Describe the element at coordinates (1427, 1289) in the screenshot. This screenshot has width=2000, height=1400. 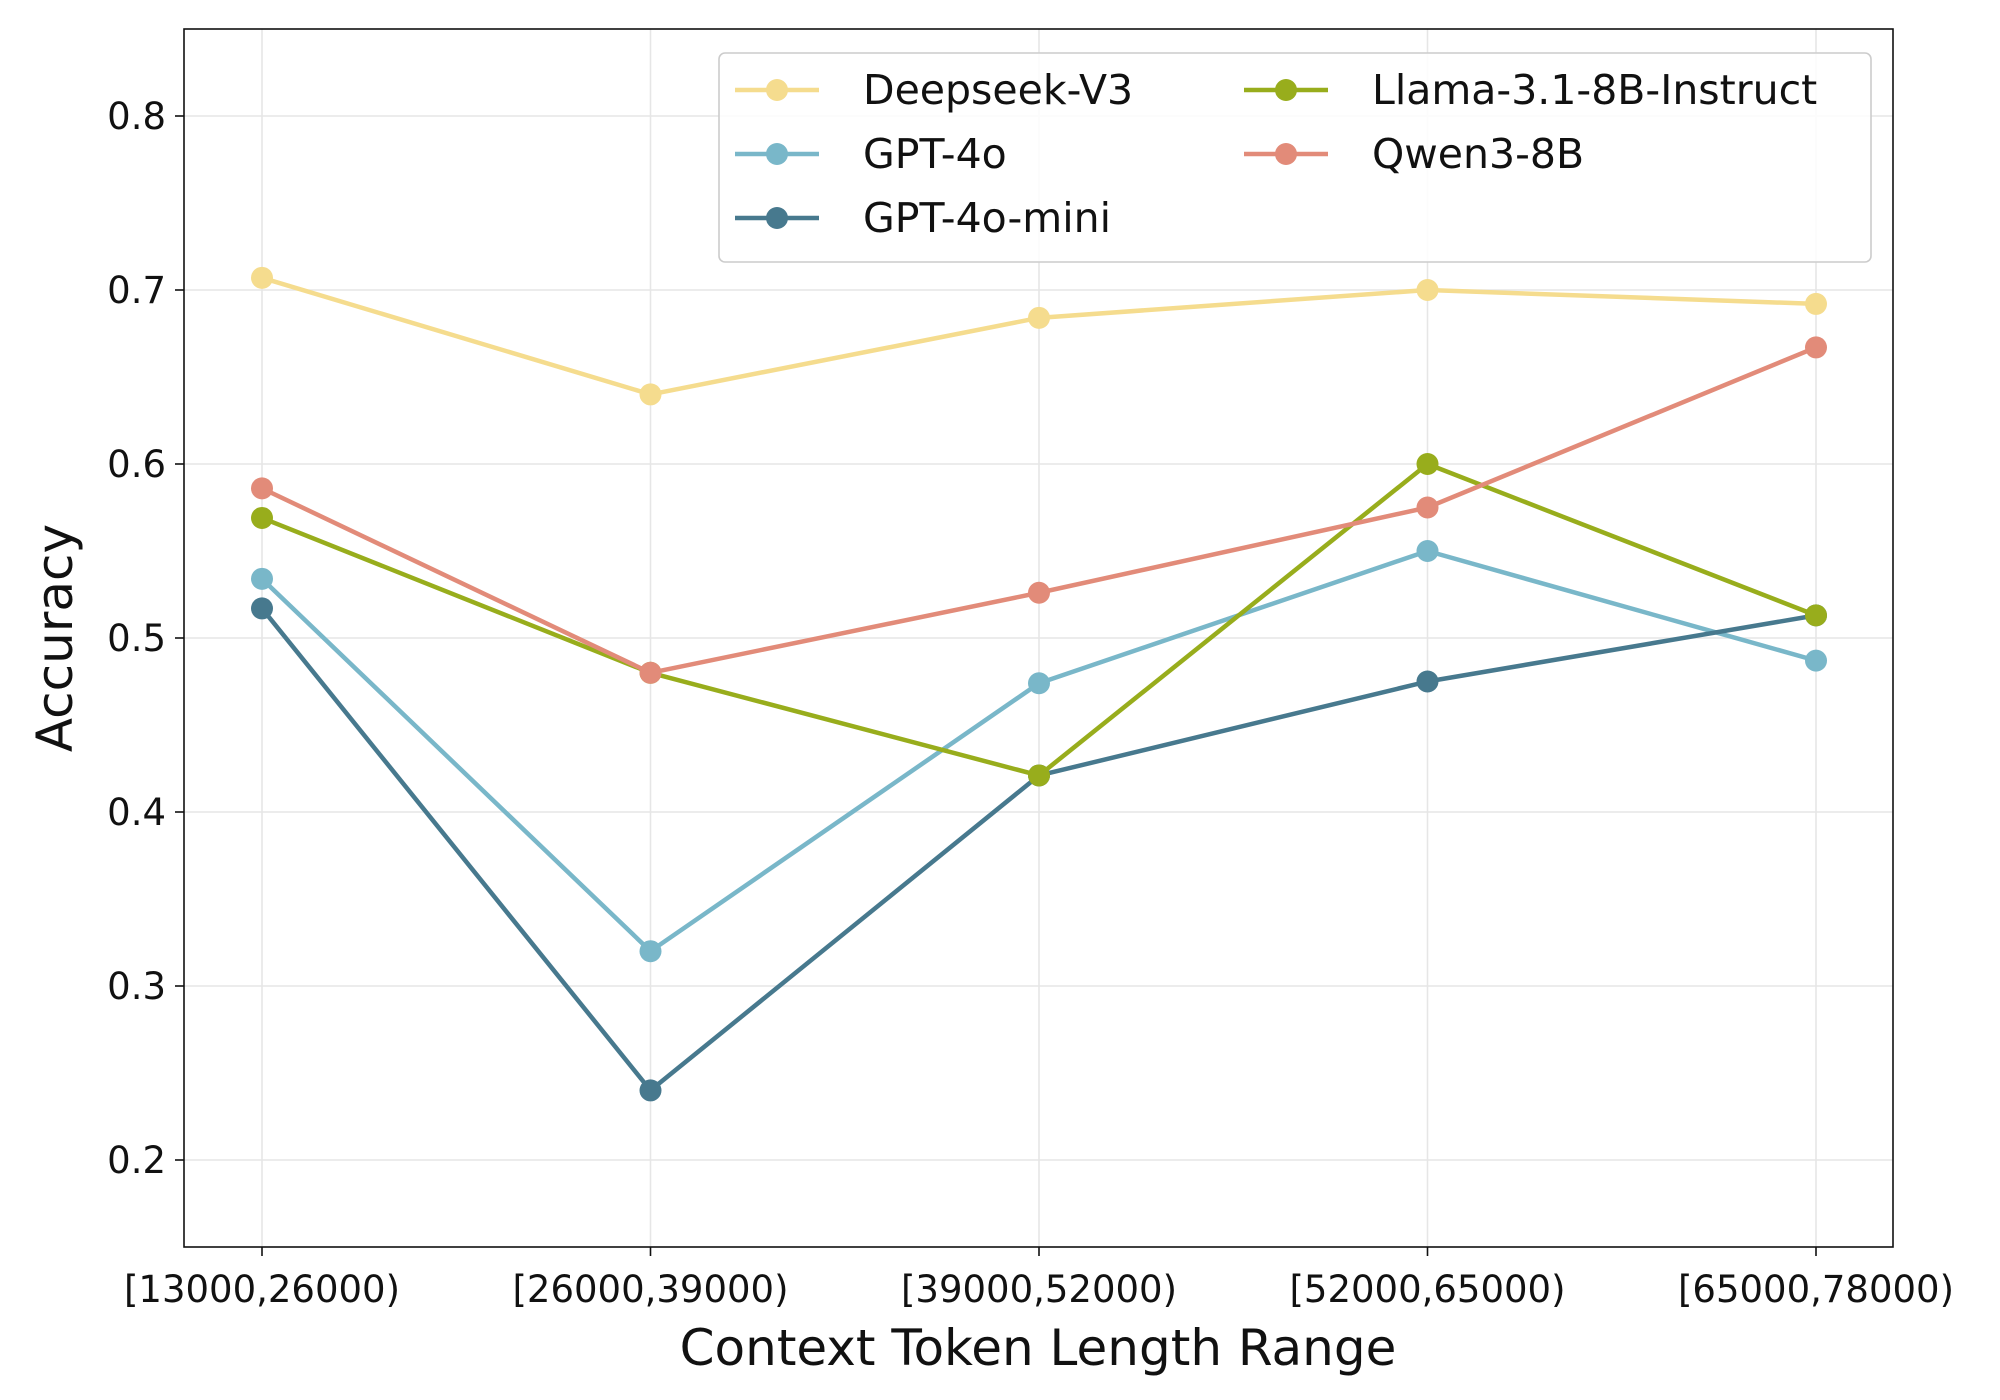
I see `x-tick-label: [52000,65000)` at that location.